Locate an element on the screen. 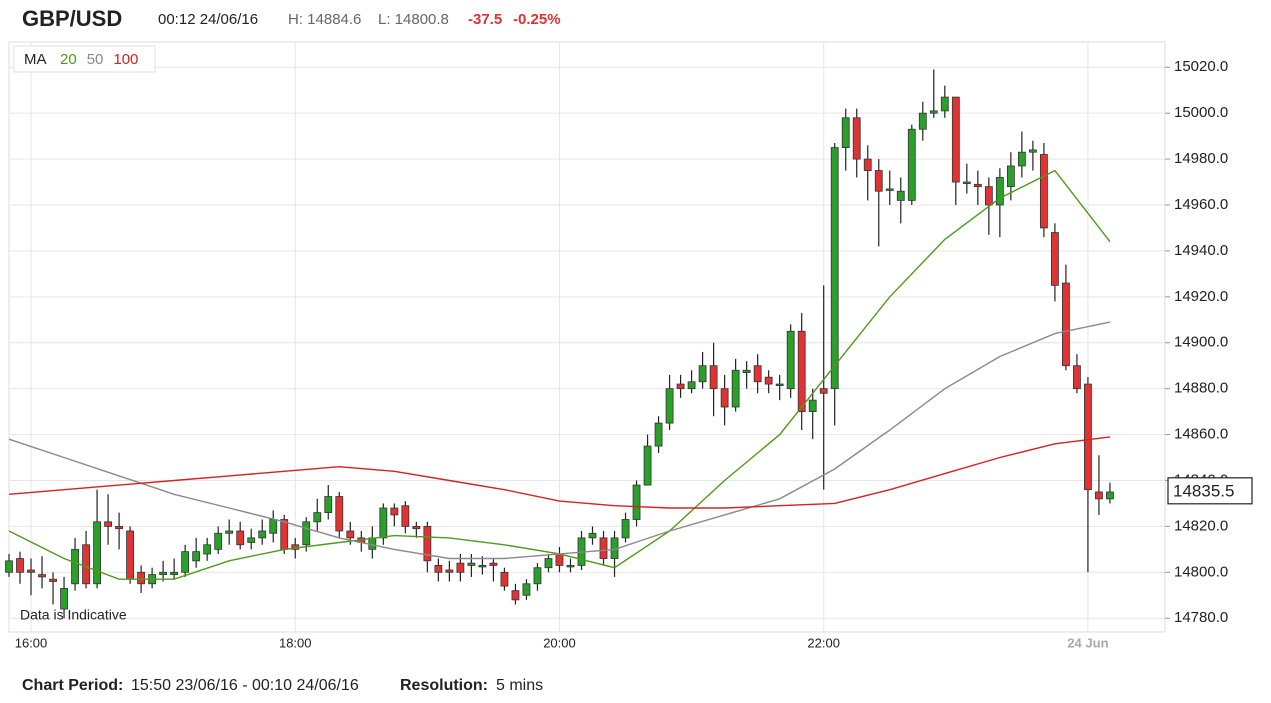 This screenshot has height=703, width=1271. legend-box is located at coordinates (84, 59).